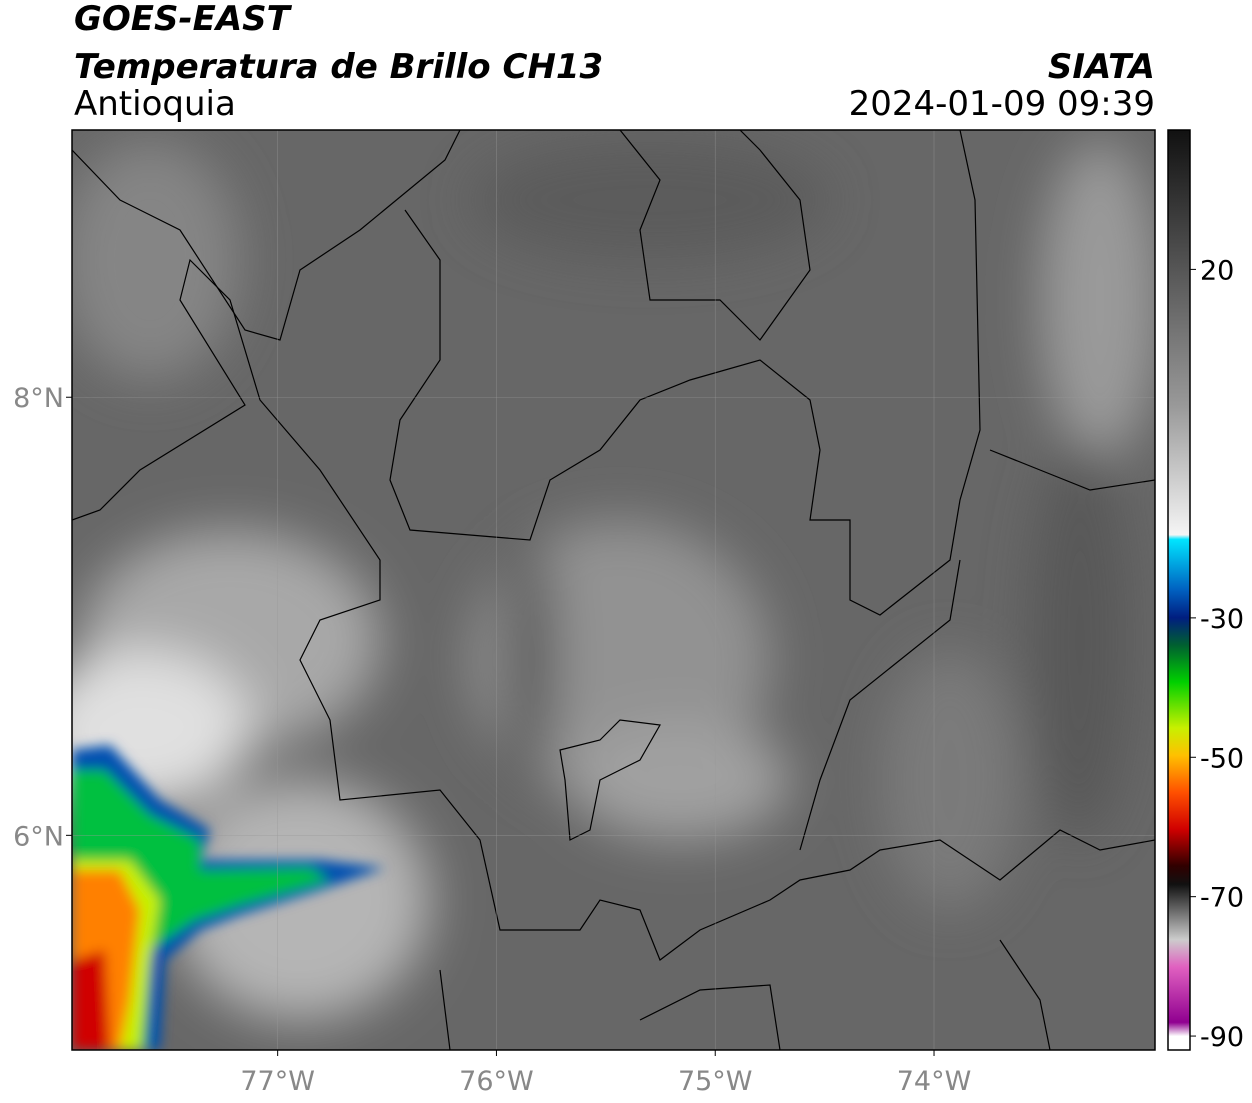  Describe the element at coordinates (715, 1081) in the screenshot. I see `x-tick-label: 75°W` at that location.